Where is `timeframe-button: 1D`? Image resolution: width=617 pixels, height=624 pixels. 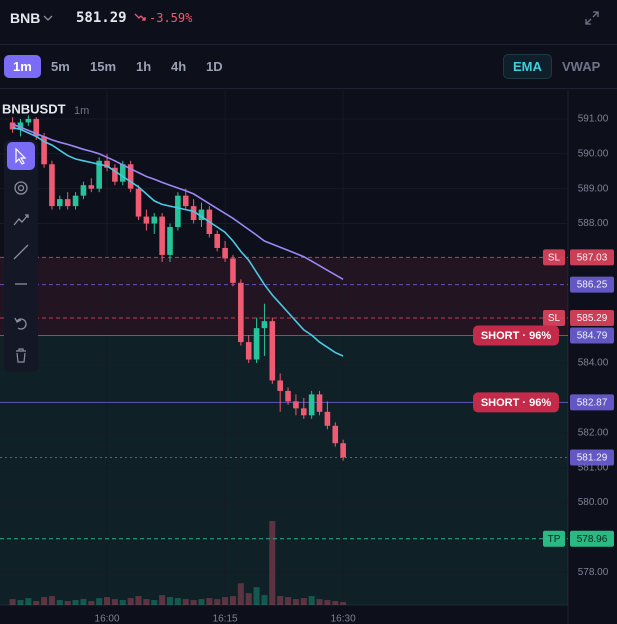 timeframe-button: 1D is located at coordinates (214, 66).